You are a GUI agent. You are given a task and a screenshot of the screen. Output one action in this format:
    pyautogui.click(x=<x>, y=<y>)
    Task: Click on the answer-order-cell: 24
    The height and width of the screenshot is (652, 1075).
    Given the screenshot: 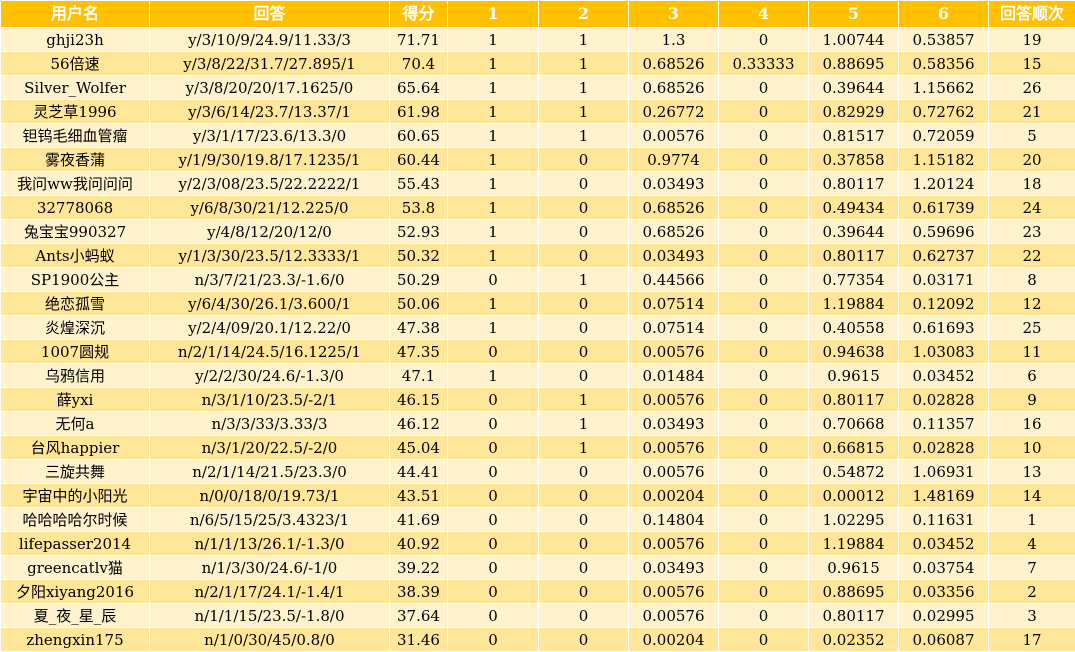 What is the action you would take?
    pyautogui.click(x=1032, y=208)
    